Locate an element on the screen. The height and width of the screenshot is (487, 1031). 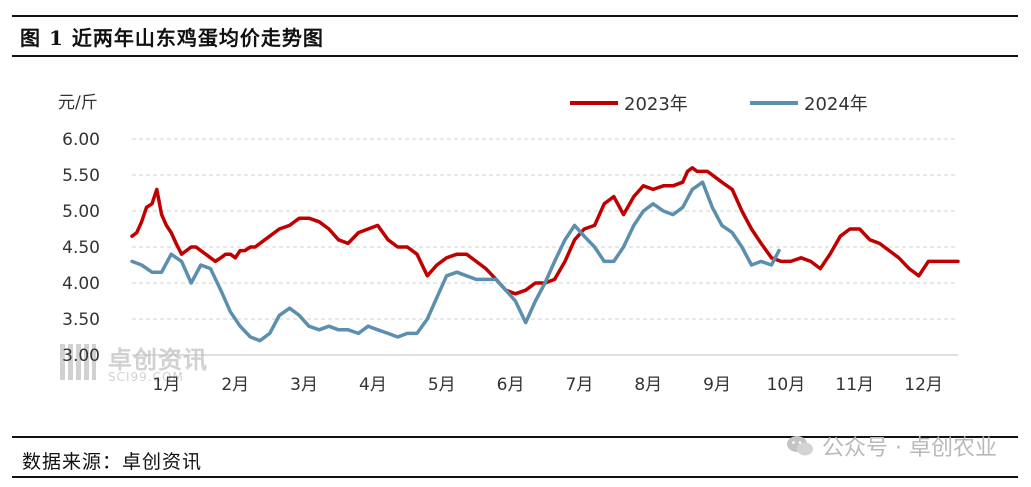
x-tick-label: 5月 is located at coordinates (442, 385).